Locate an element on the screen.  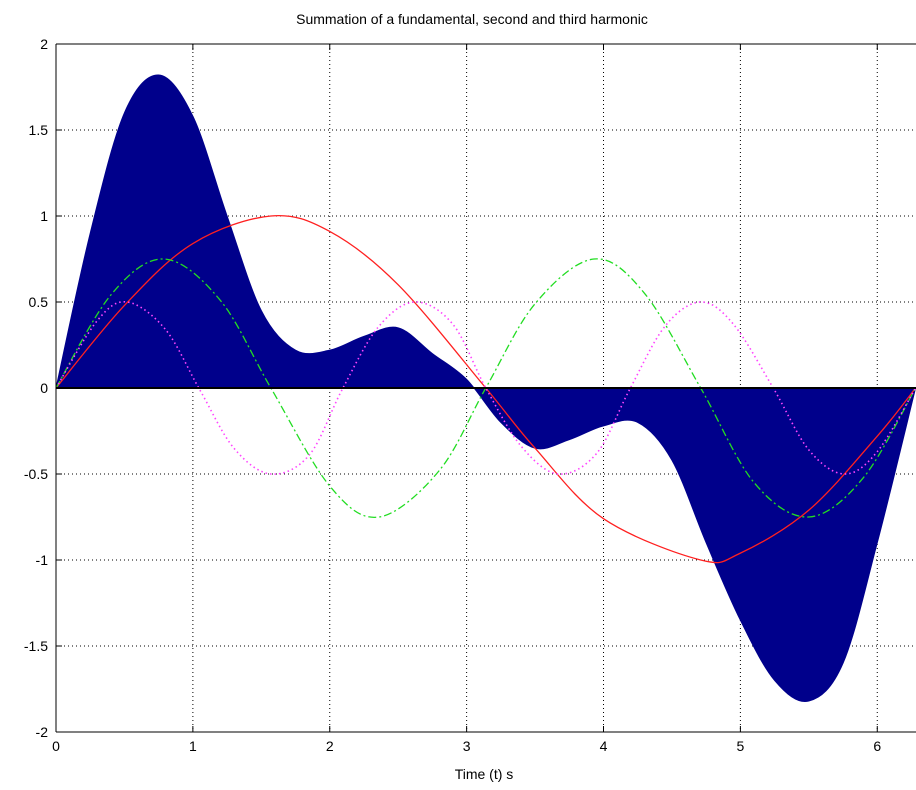
x-tick-label: 5 is located at coordinates (740, 746).